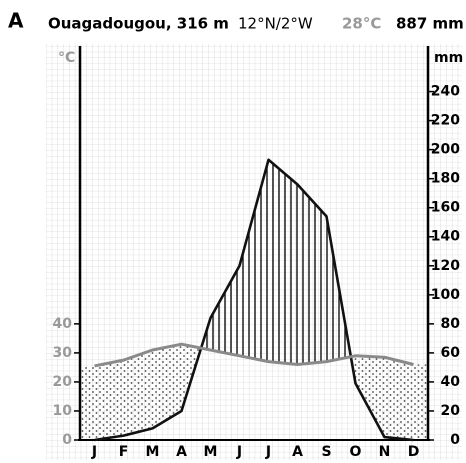 The image size is (466, 463). Describe the element at coordinates (430, 24) in the screenshot. I see `annual-precipitation: 887 mm` at that location.